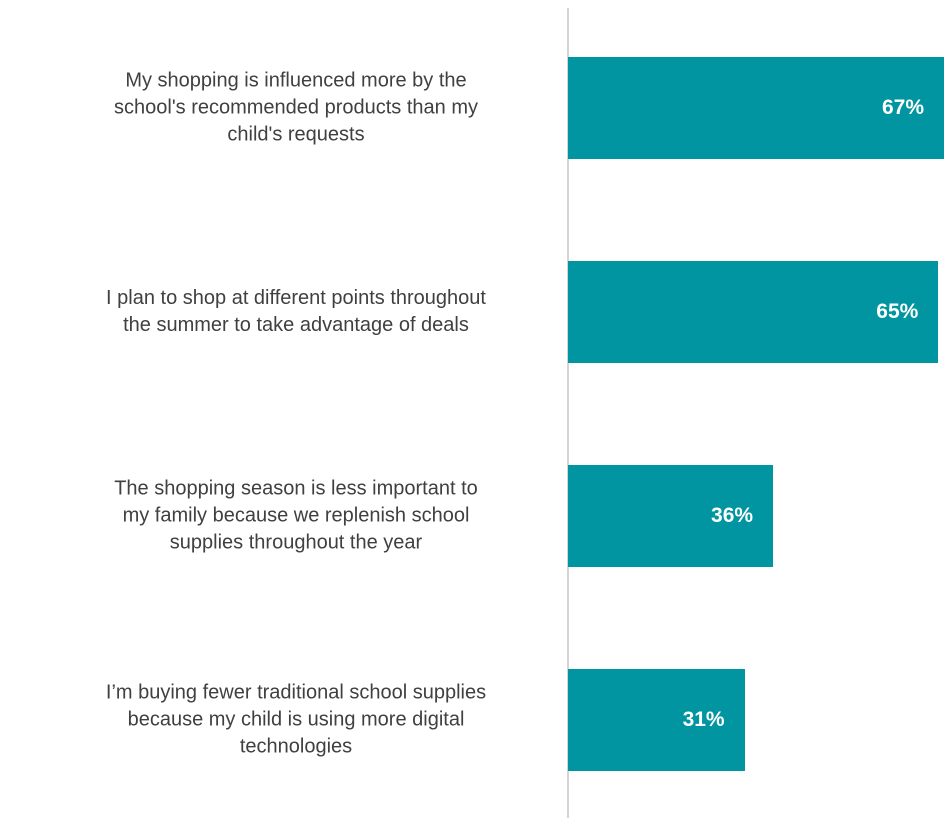 The width and height of the screenshot is (944, 818). What do you see at coordinates (902, 107) in the screenshot?
I see `value-label: 67%` at bounding box center [902, 107].